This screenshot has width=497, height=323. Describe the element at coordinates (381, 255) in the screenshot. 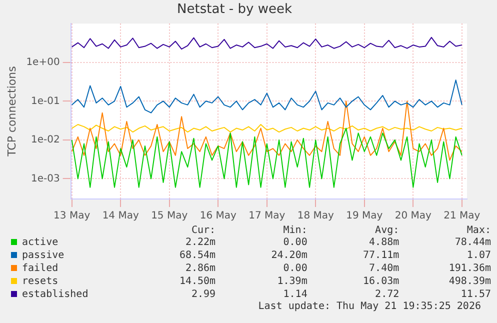

I see `text: 77.11m` at that location.